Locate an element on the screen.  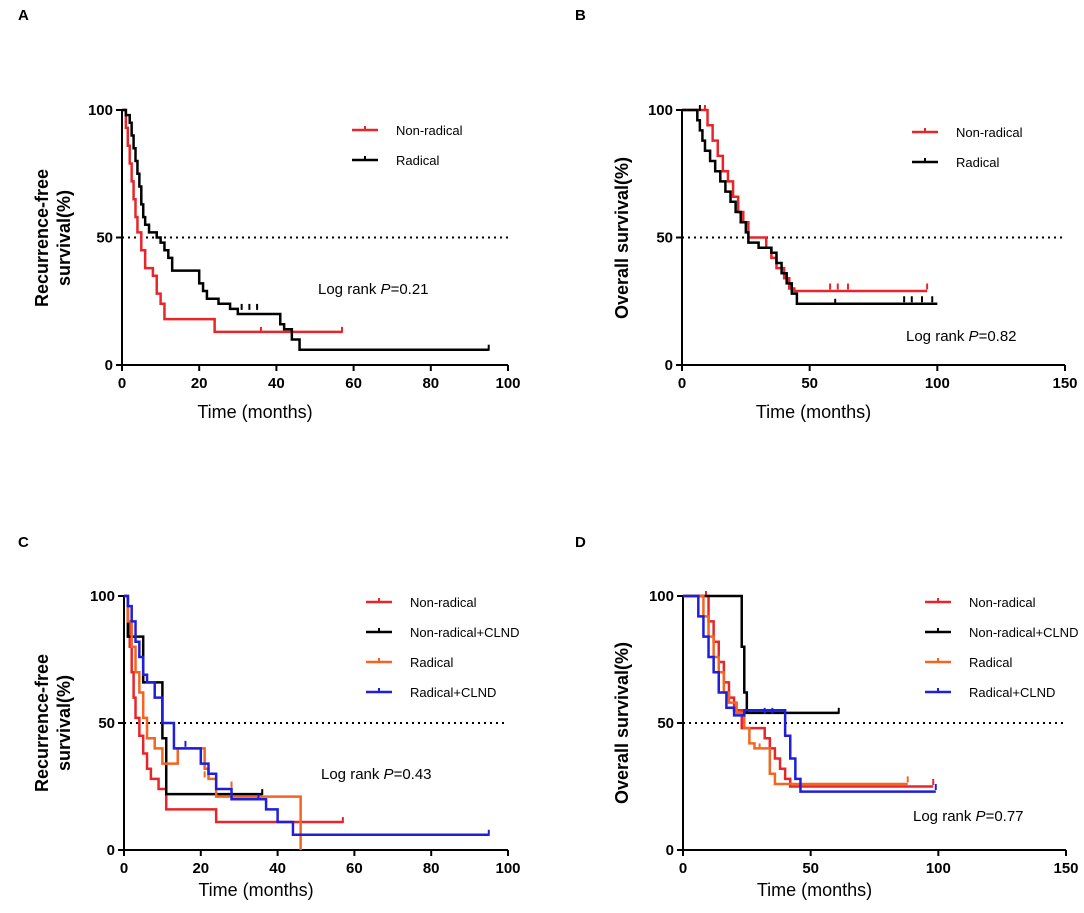
annotation-value: =0.43 is located at coordinates (413, 774).